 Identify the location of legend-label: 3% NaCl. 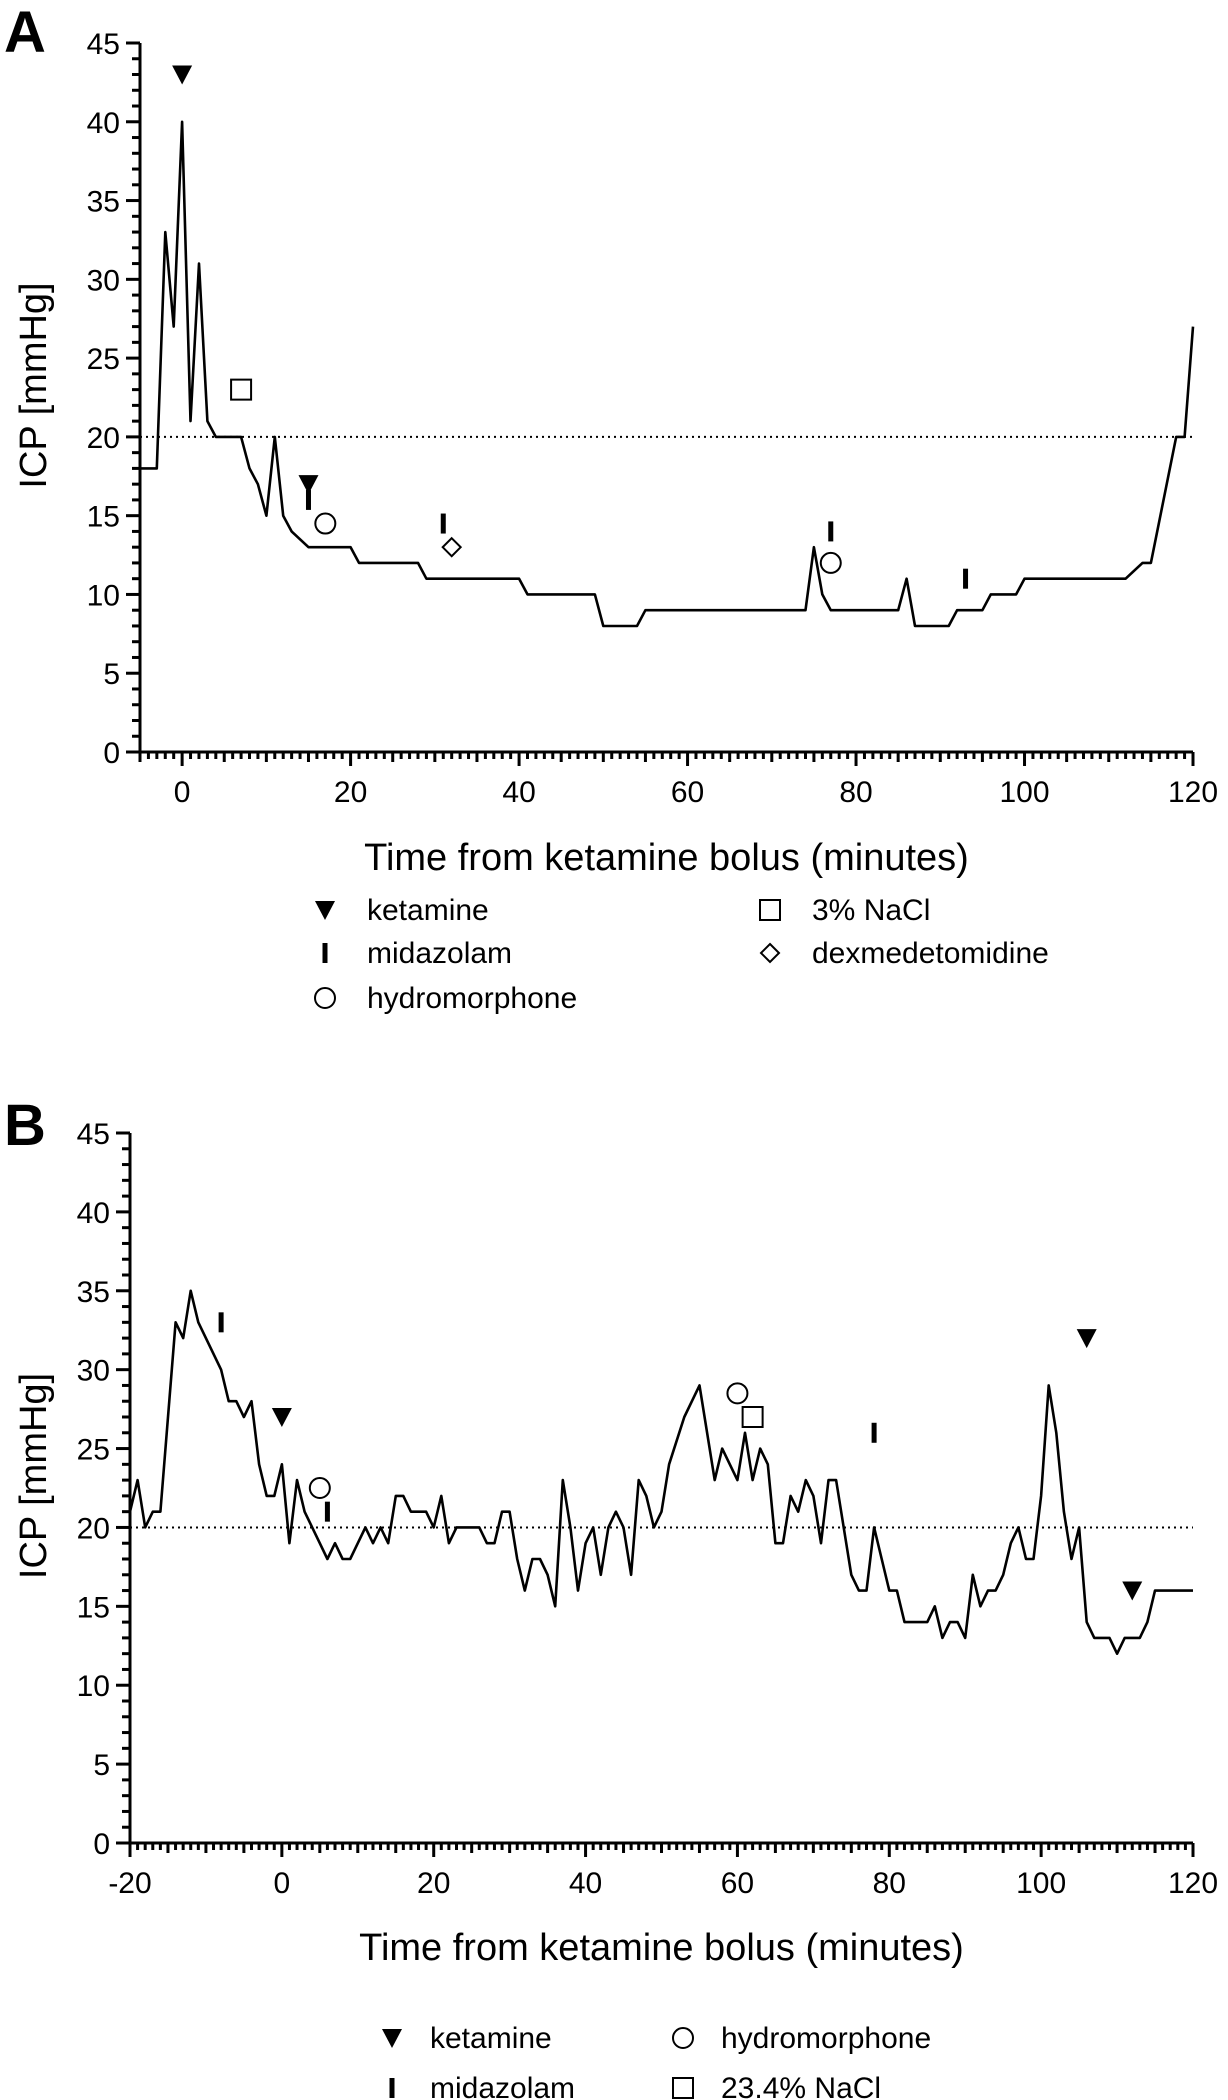
(871, 910).